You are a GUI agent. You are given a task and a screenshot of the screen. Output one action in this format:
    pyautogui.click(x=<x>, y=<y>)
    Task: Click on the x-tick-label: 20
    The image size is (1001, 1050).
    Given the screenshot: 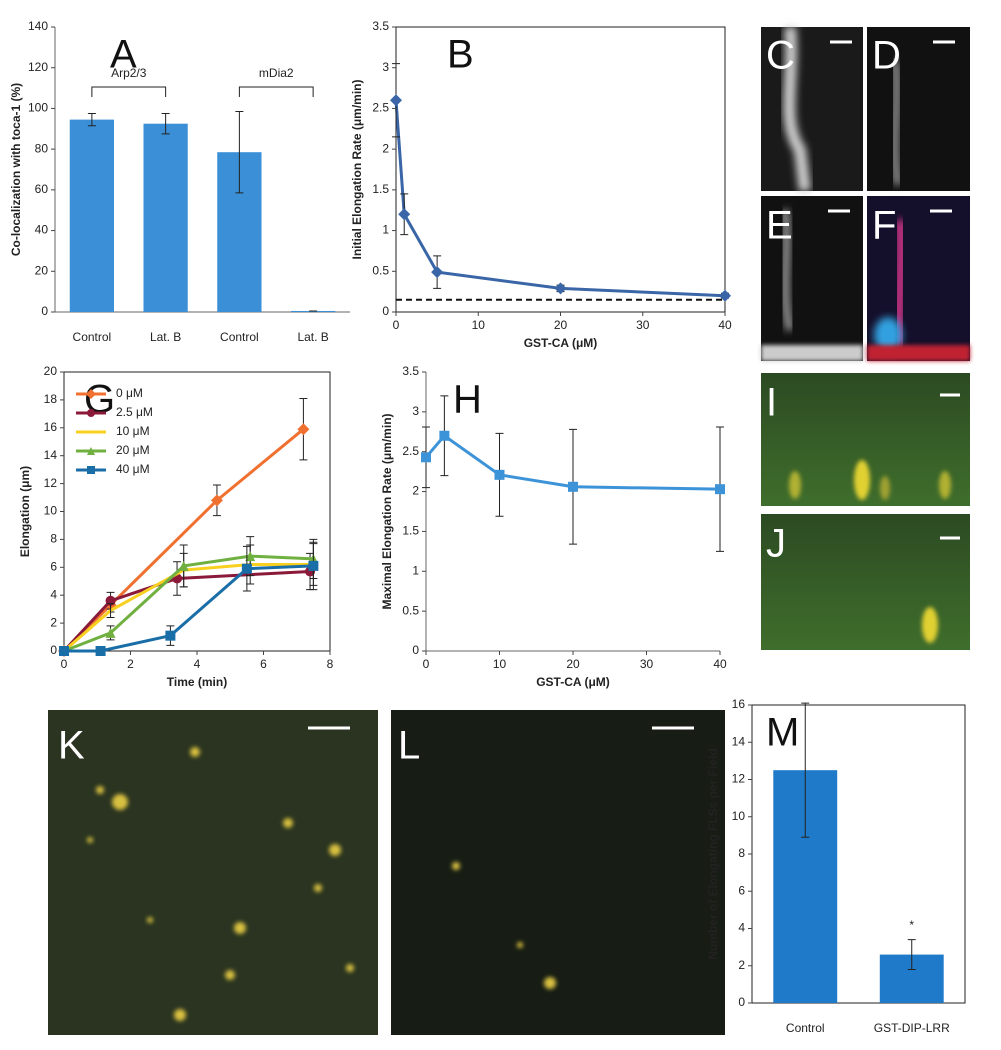 What is the action you would take?
    pyautogui.click(x=573, y=664)
    